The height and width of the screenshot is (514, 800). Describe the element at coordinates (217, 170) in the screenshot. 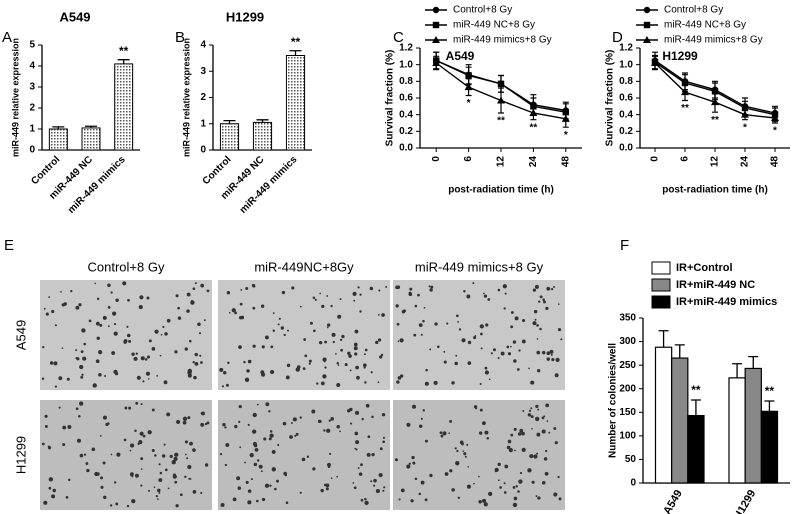

I see `x-tick-label: Control` at that location.